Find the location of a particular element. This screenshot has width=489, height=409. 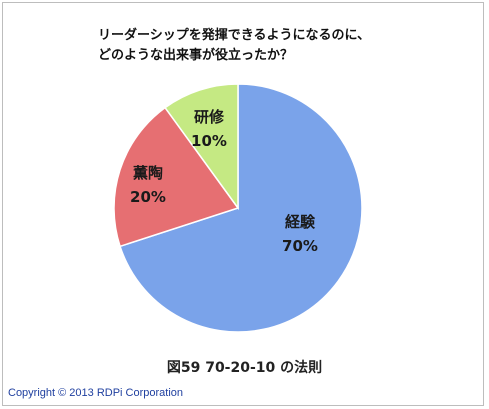

slice-label-1: 薫陶 is located at coordinates (148, 173).